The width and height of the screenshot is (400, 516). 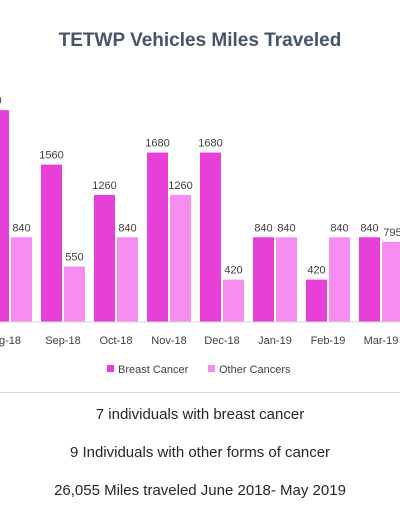 I want to click on data-label-breast-cancer-dec-18: 1680, so click(x=210, y=144).